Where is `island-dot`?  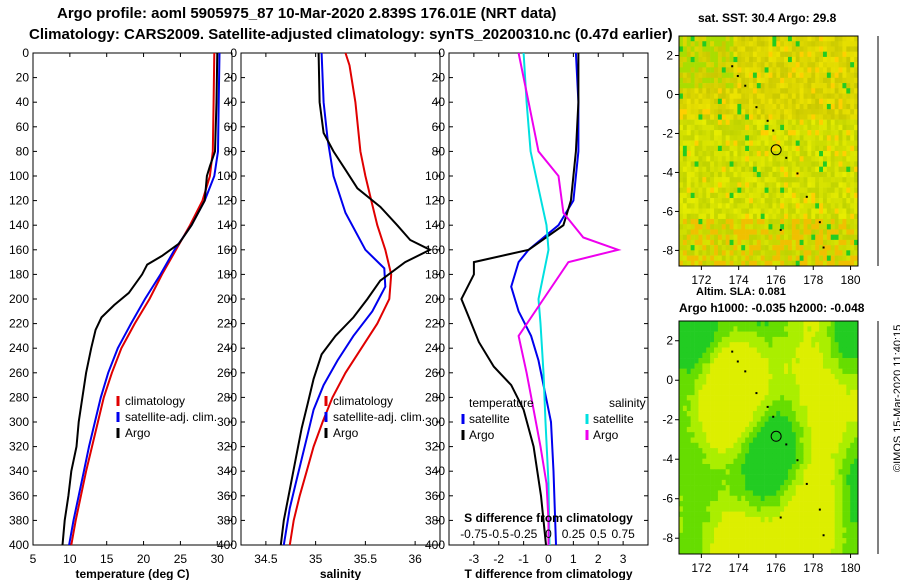
island-dot is located at coordinates (737, 361).